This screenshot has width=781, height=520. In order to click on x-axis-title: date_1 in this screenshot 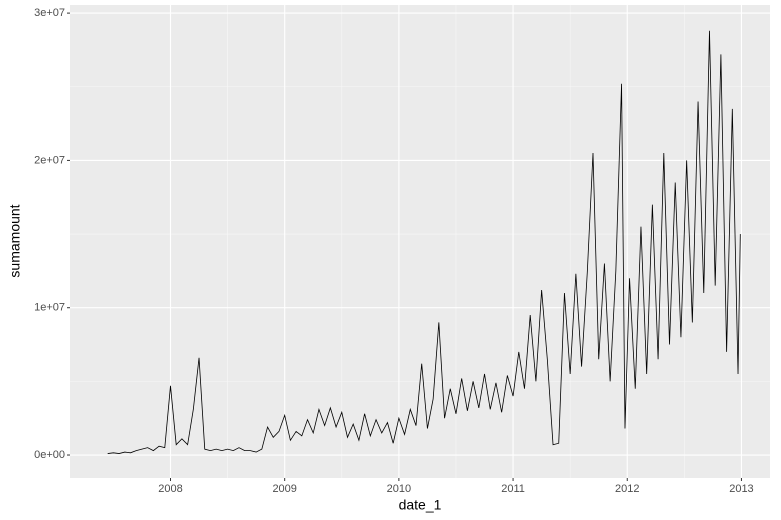, I will do `click(420, 505)`.